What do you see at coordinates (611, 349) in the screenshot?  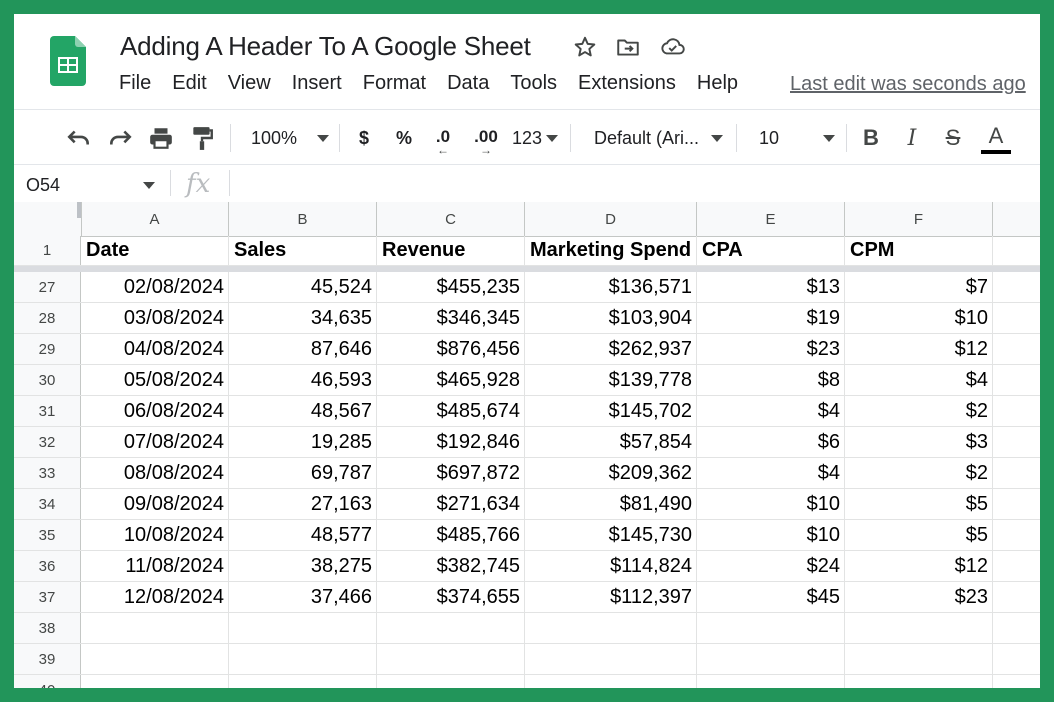 I see `cell-marketing-spend: $262,937` at bounding box center [611, 349].